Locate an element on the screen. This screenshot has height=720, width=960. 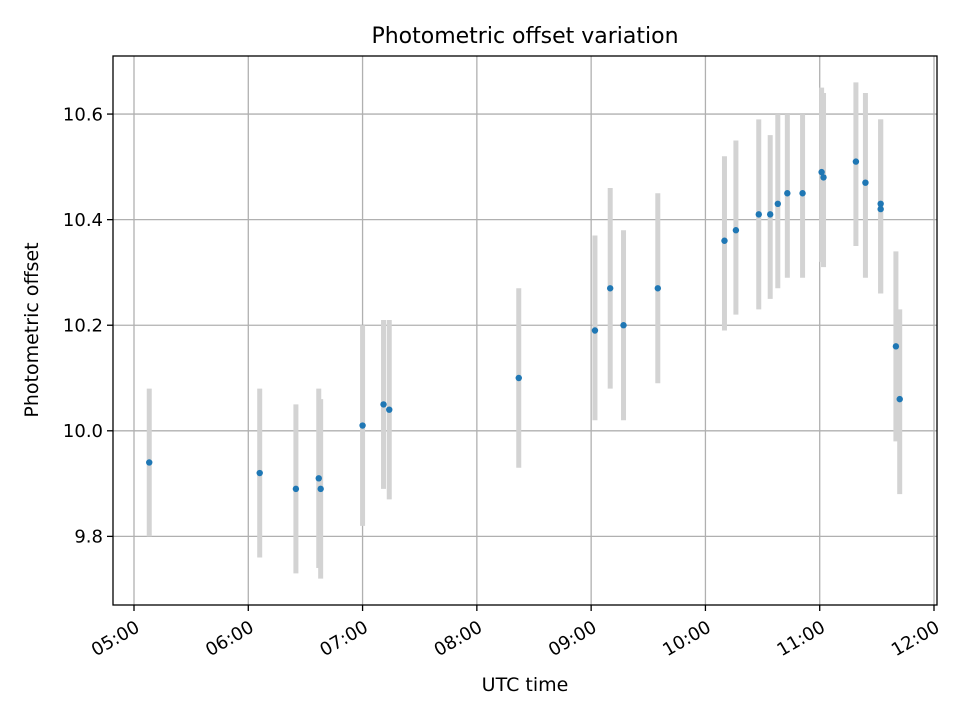
x-tick-label: 11:00 is located at coordinates (801, 639).